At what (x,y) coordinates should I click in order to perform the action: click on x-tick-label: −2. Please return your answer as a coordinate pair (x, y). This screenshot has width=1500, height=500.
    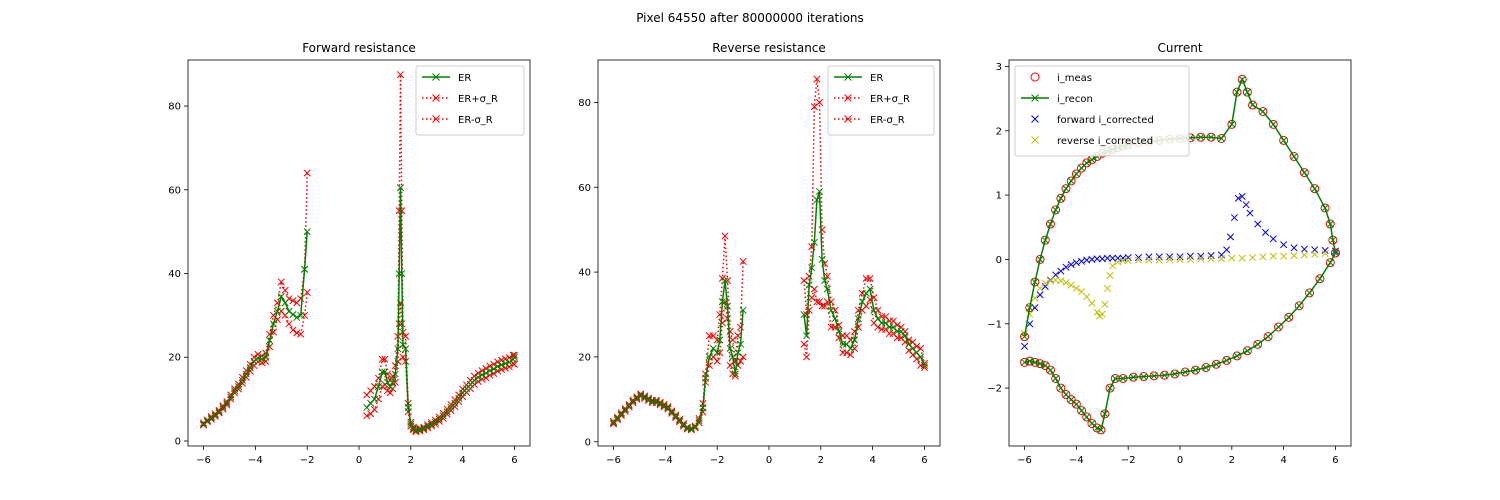
    Looking at the image, I should click on (1128, 460).